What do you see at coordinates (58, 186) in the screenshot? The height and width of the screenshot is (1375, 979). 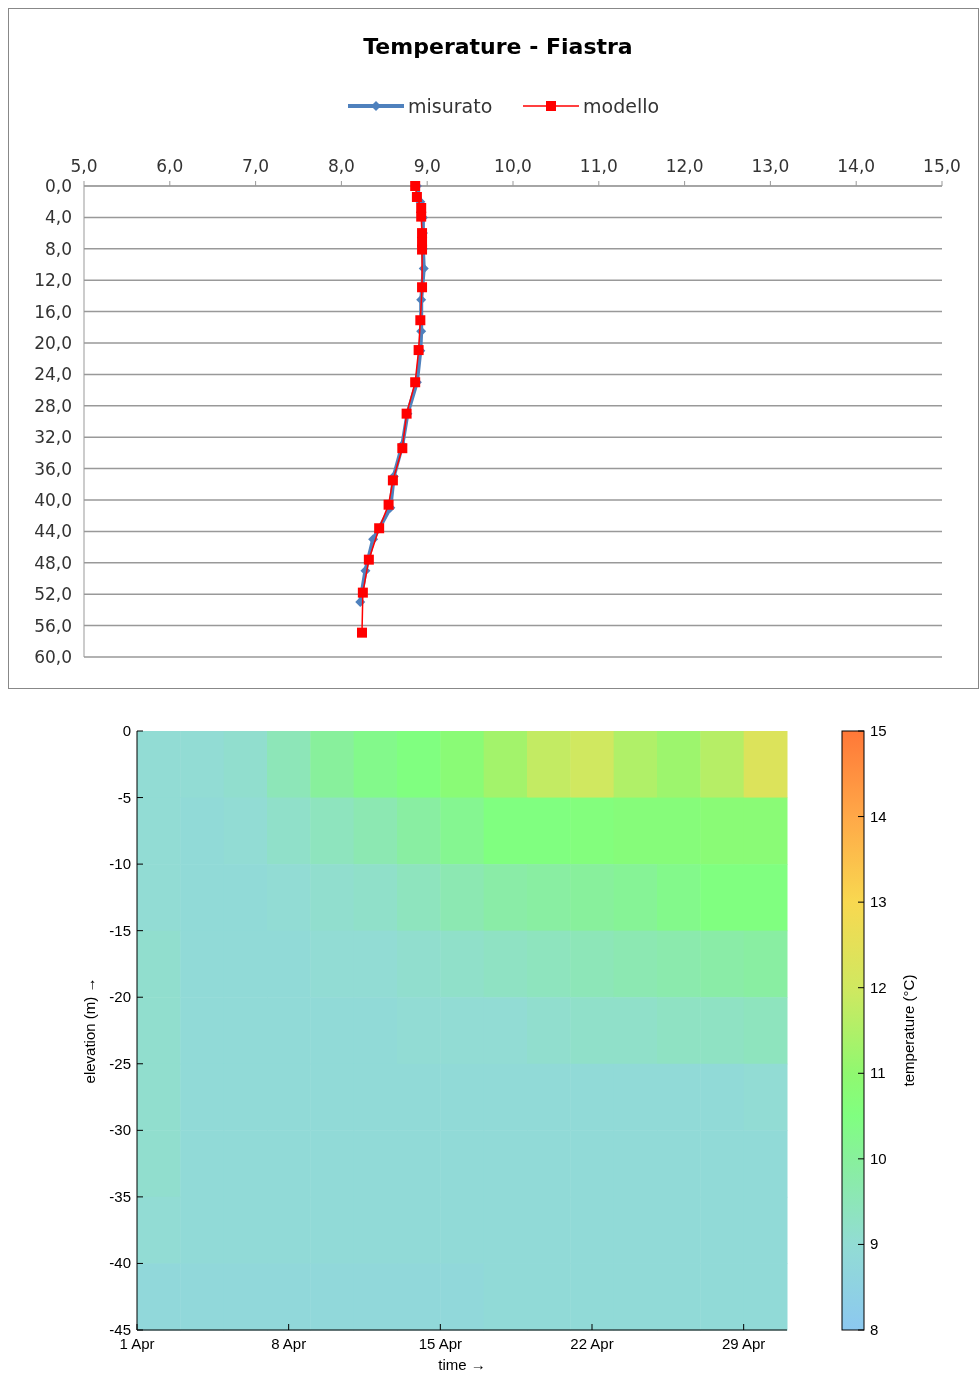 I see `y-tick-label: 0,0` at bounding box center [58, 186].